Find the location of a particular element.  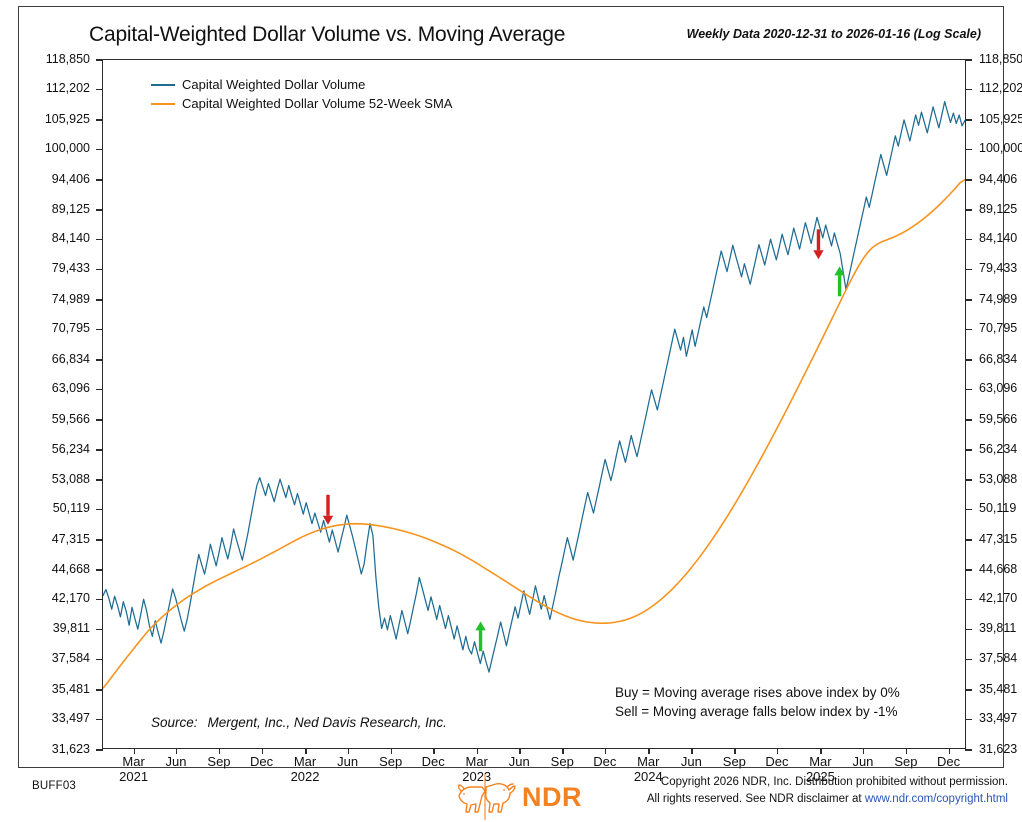

ndr-wordmark: NDR is located at coordinates (552, 796).